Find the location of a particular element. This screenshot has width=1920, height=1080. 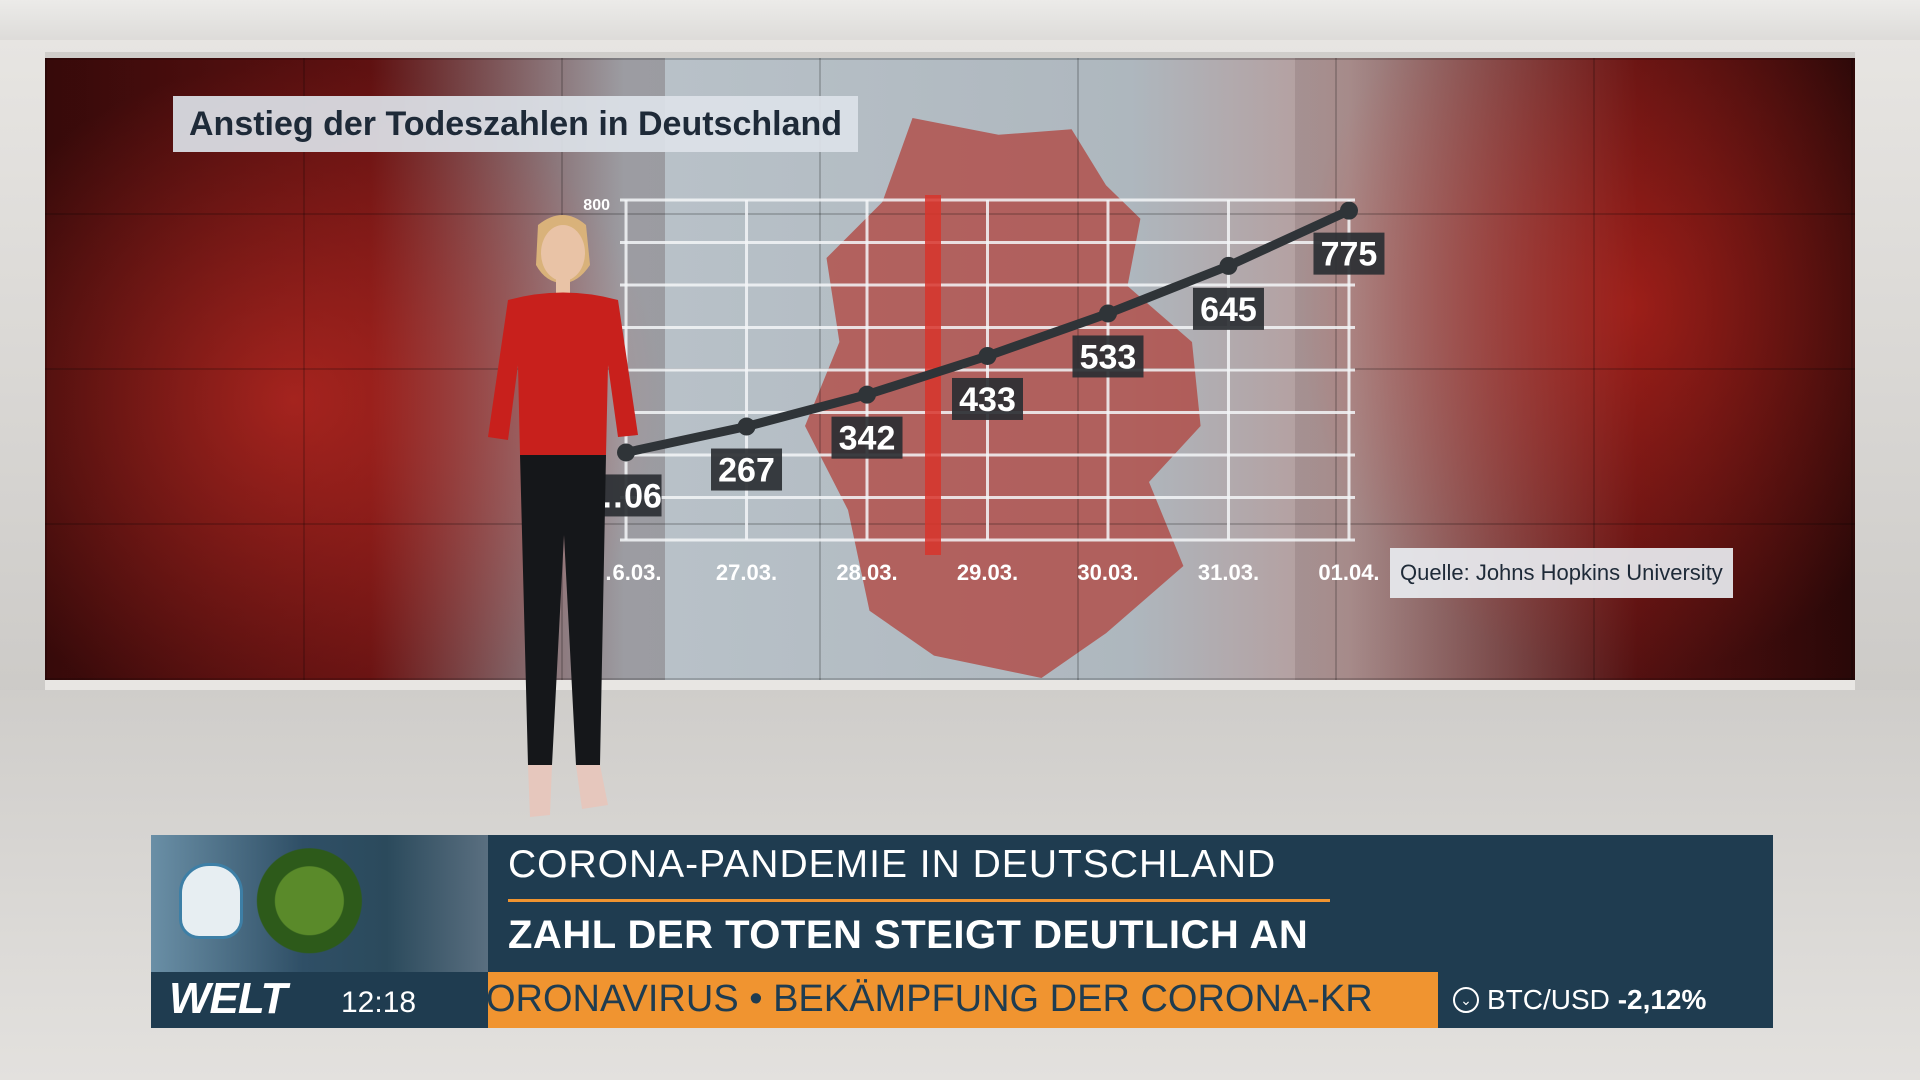

kicker-underline is located at coordinates (919, 900).